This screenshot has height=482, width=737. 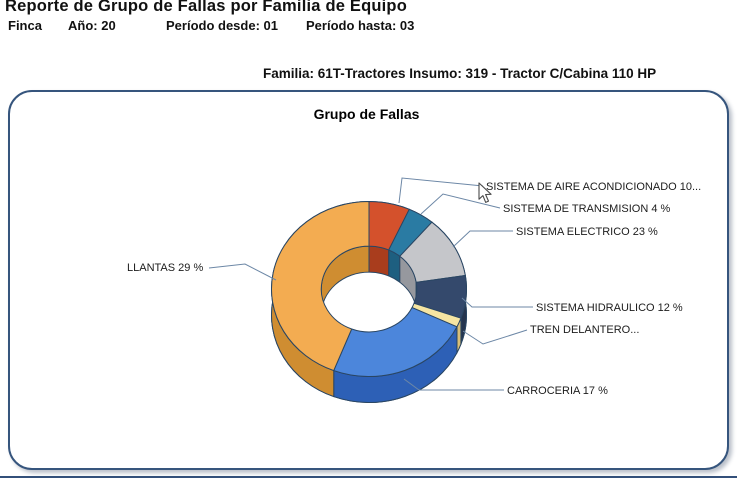 What do you see at coordinates (368, 477) in the screenshot?
I see `page-bottom-divider` at bounding box center [368, 477].